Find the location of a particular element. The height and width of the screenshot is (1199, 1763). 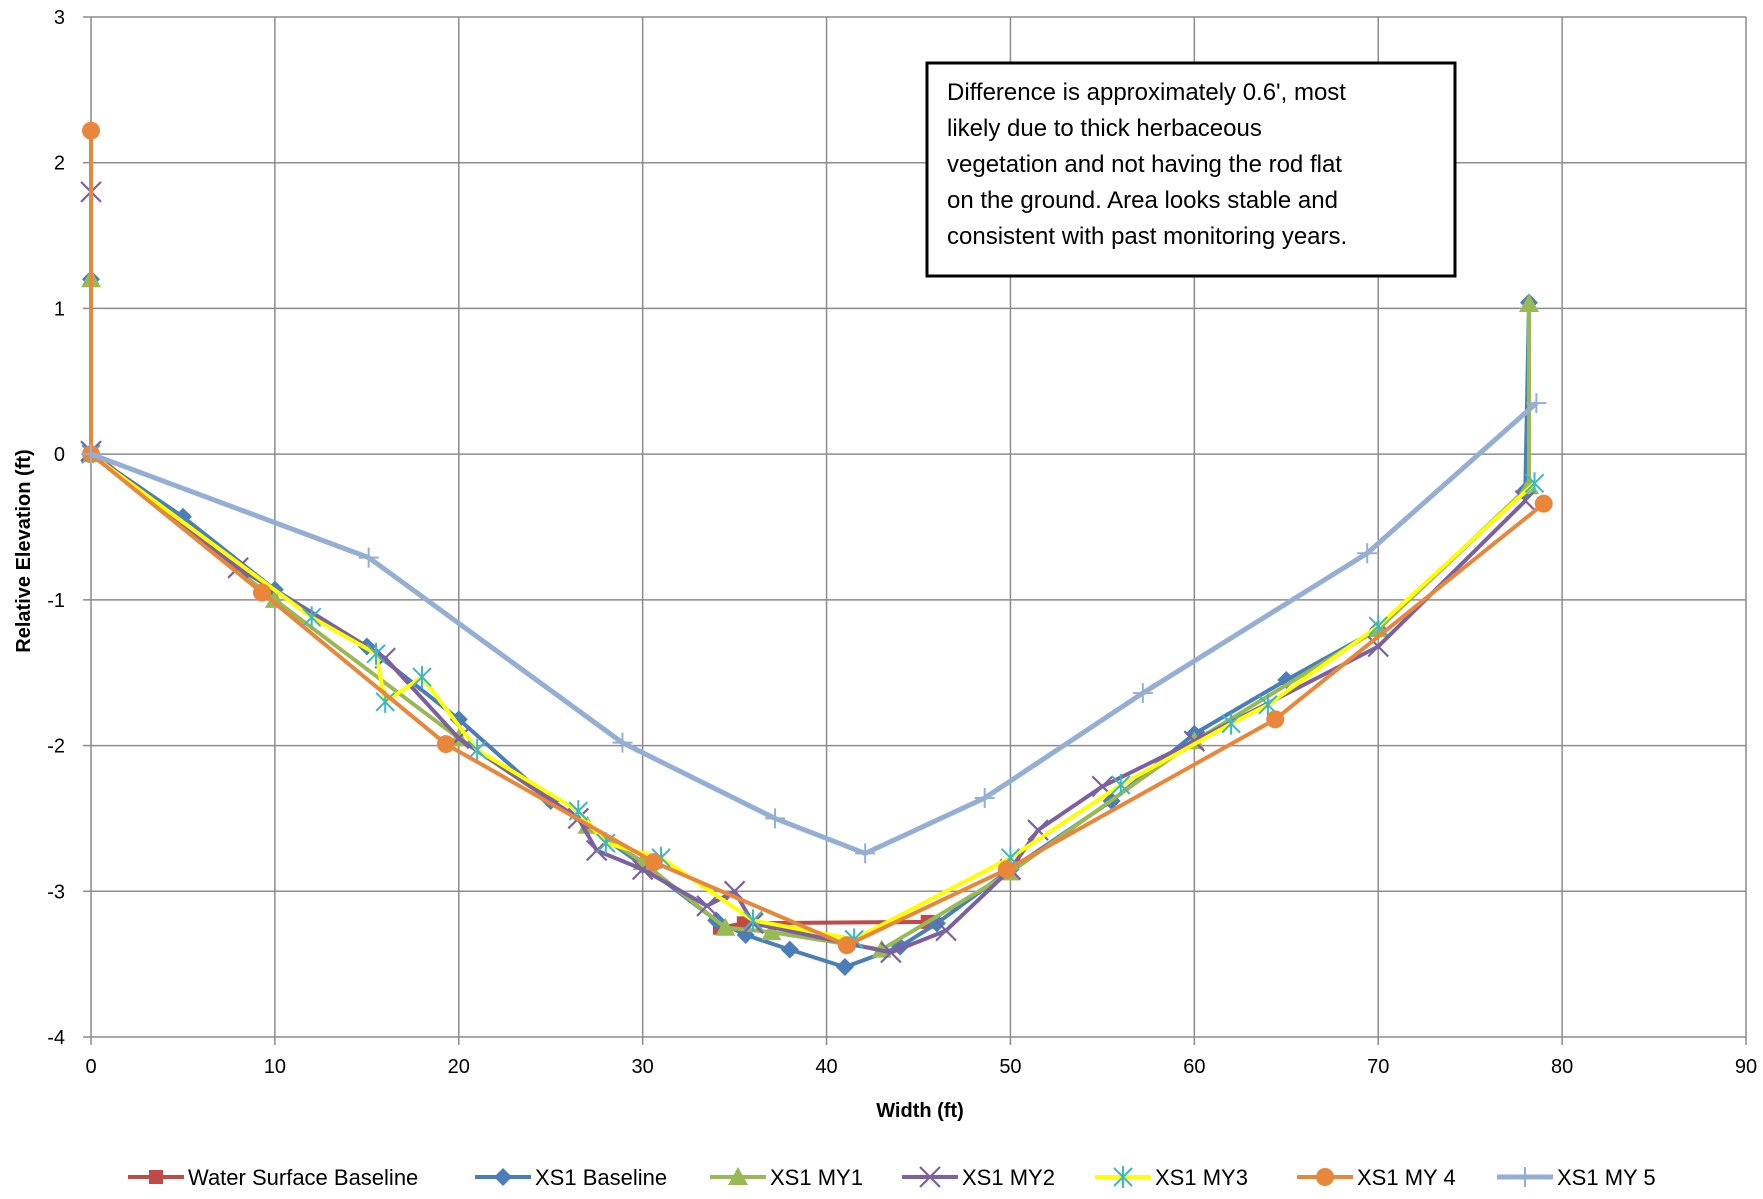

legend-label: XS1 MY 4 is located at coordinates (1406, 1177).